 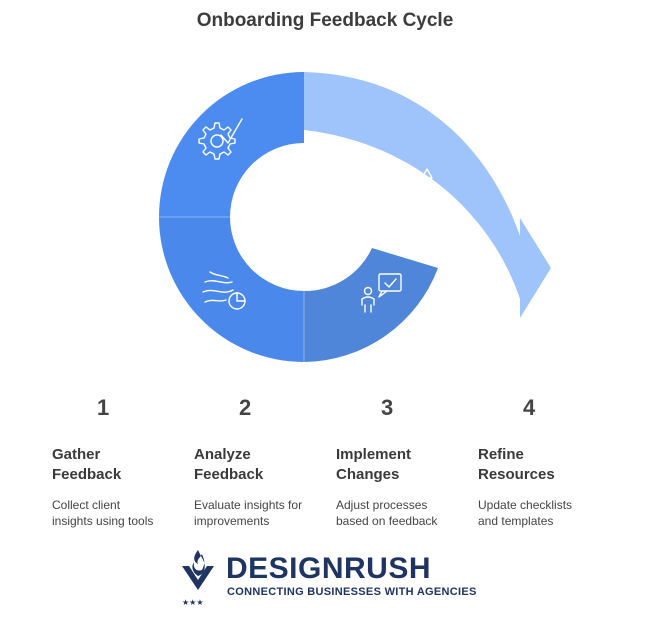 What do you see at coordinates (220, 139) in the screenshot?
I see `gear-check-icon` at bounding box center [220, 139].